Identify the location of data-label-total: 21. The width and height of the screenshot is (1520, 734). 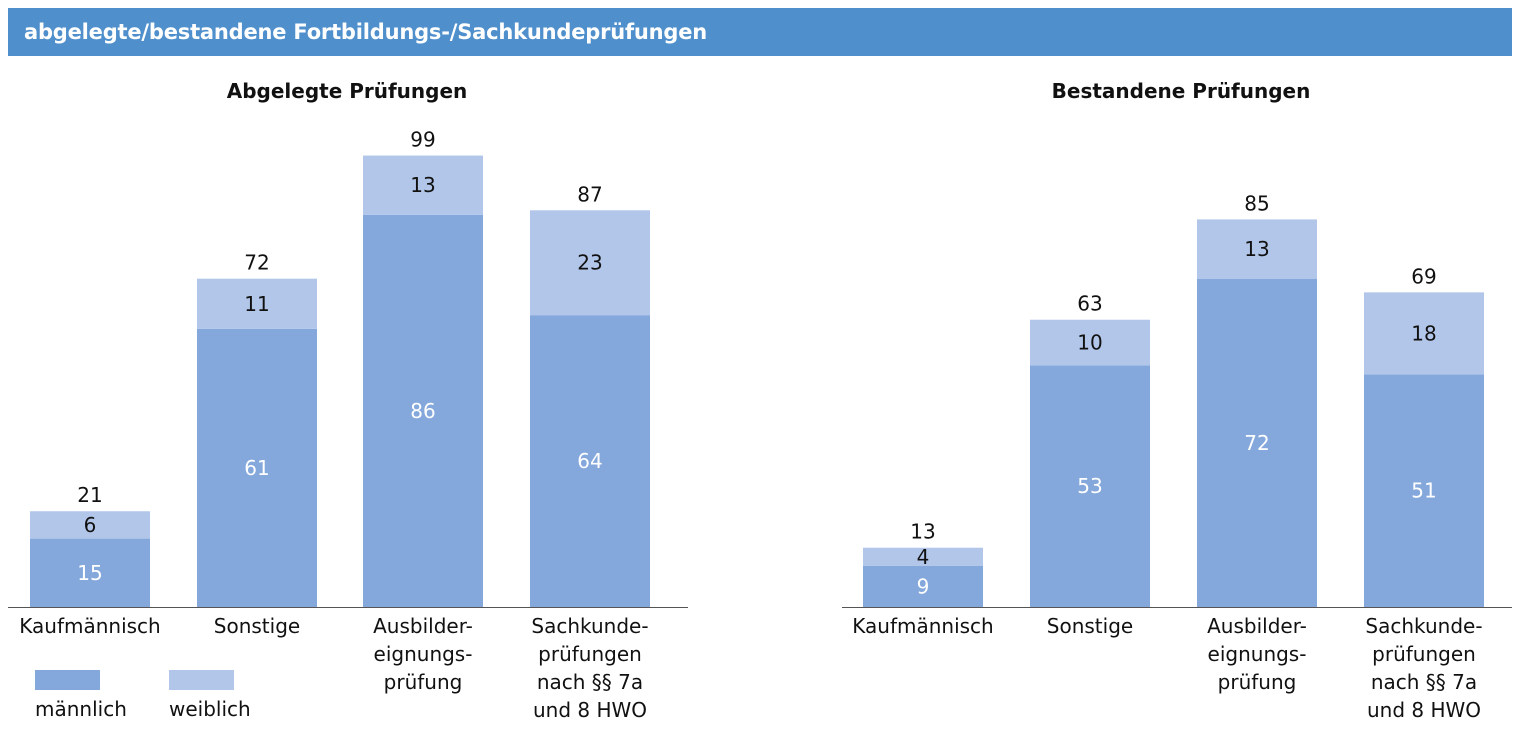
(89, 495).